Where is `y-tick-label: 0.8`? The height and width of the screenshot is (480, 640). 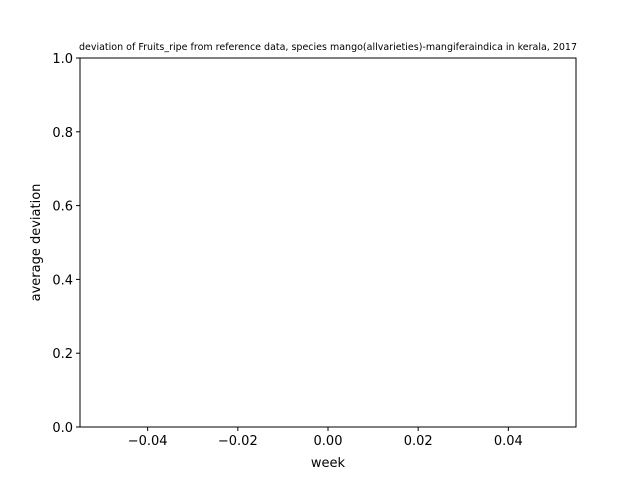 y-tick-label: 0.8 is located at coordinates (62, 133).